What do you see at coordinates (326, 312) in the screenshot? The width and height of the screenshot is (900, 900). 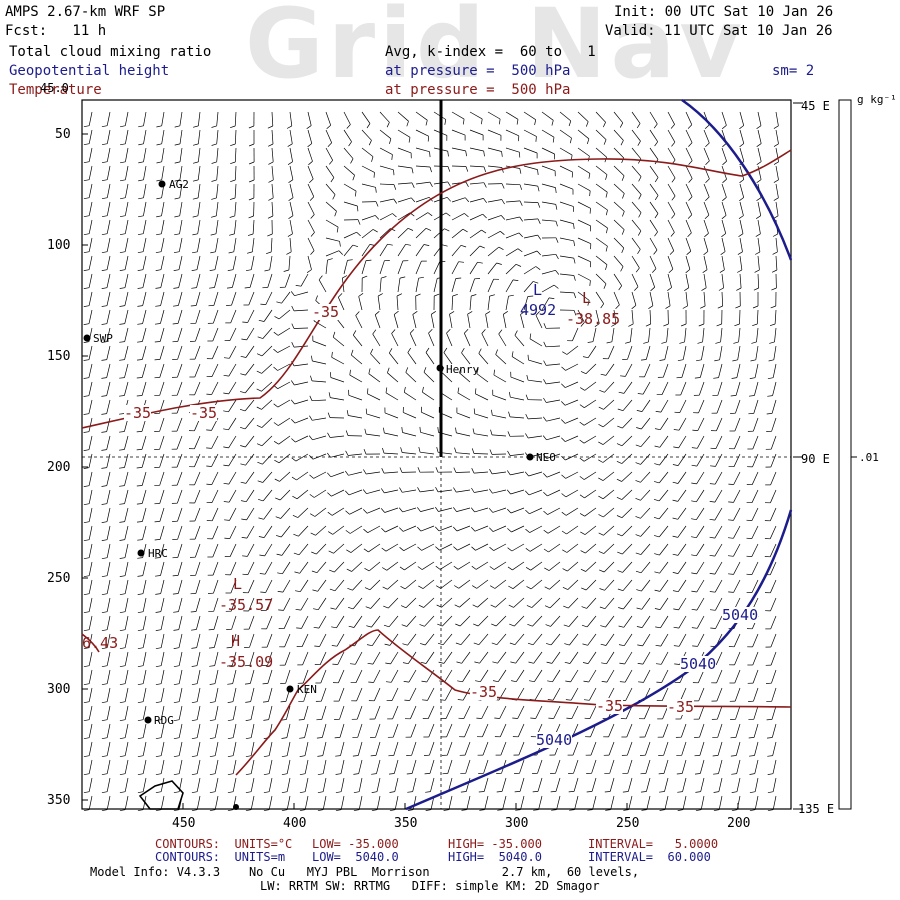 I see `temp-contour-label: -35` at bounding box center [326, 312].